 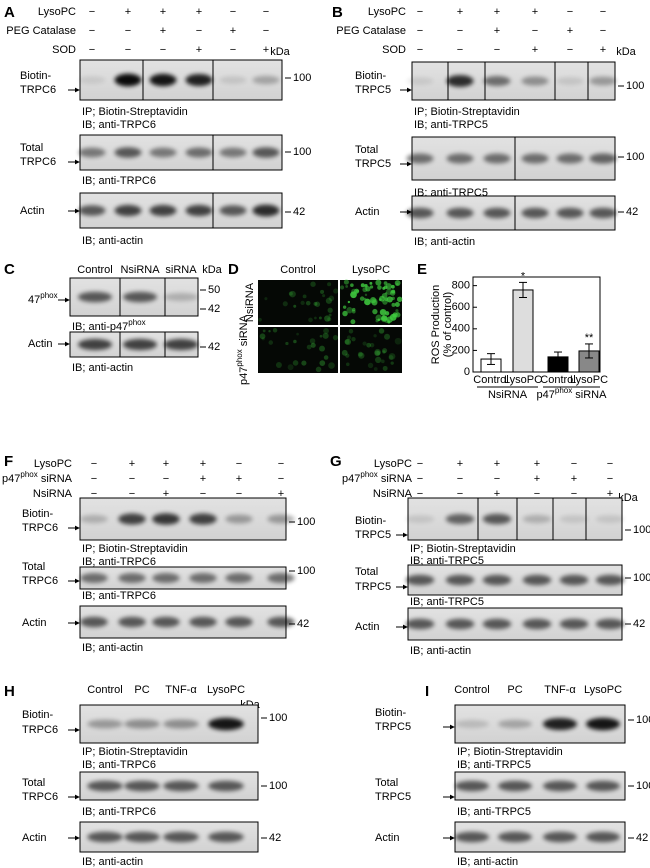 I want to click on blot-label: Total, so click(x=33, y=567).